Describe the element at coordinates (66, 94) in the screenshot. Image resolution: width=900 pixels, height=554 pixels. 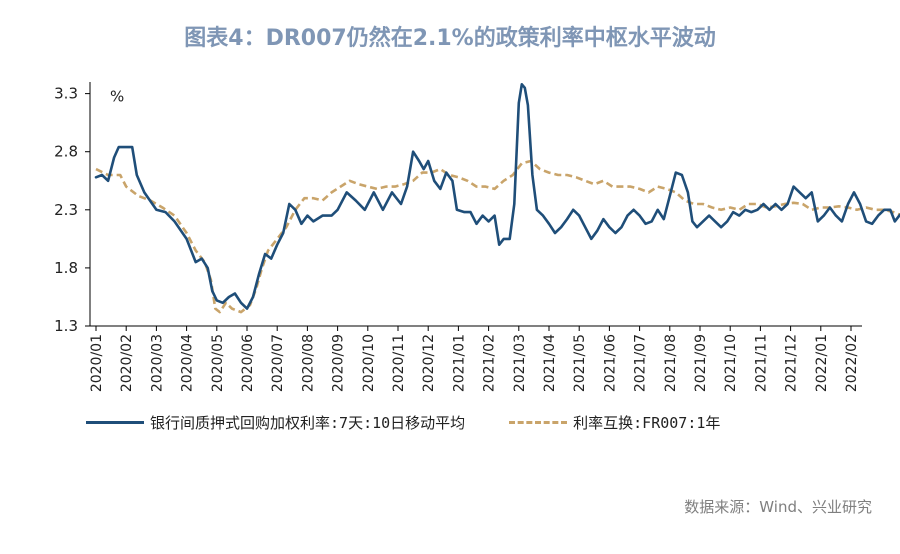
I see `y-tick-label: 3.3` at that location.